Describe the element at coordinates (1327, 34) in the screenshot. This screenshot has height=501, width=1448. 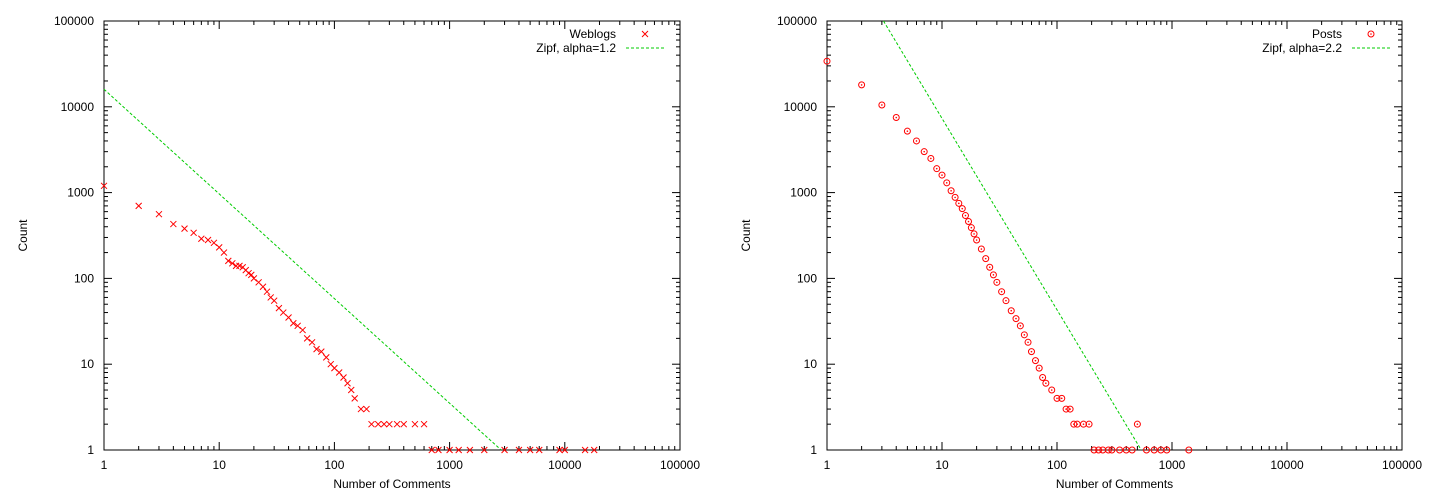
I see `legend-label: Posts` at that location.